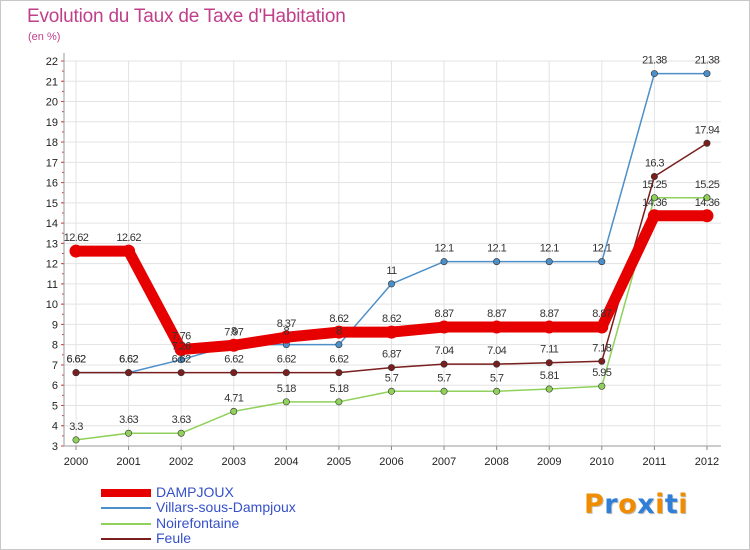  Describe the element at coordinates (671, 504) in the screenshot. I see `logo-letter: t` at that location.